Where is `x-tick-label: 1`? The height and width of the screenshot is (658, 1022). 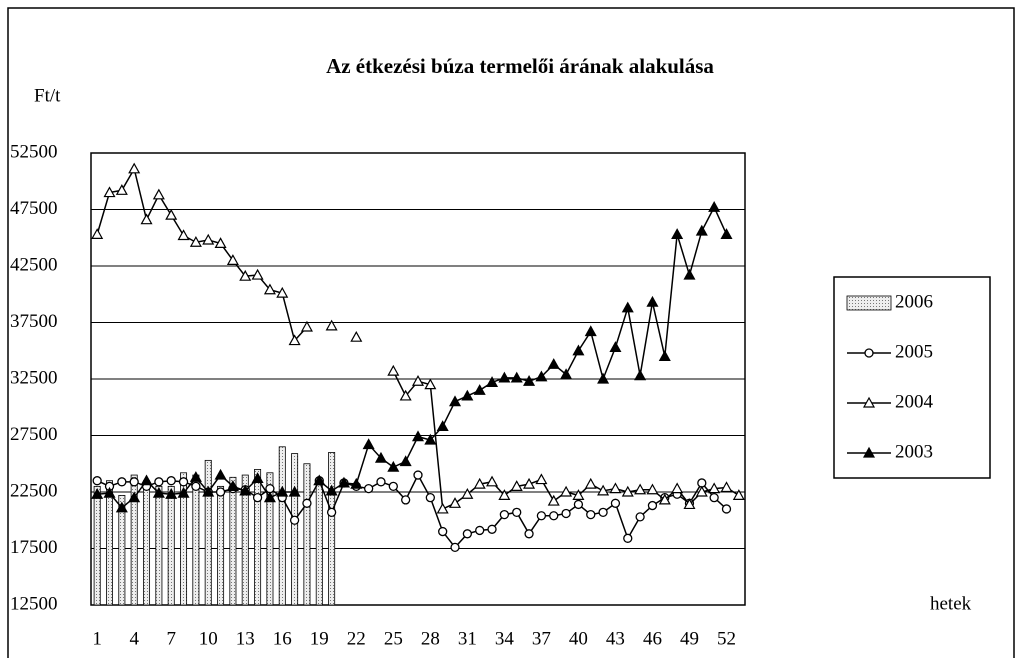 x-tick-label: 1 is located at coordinates (97, 638).